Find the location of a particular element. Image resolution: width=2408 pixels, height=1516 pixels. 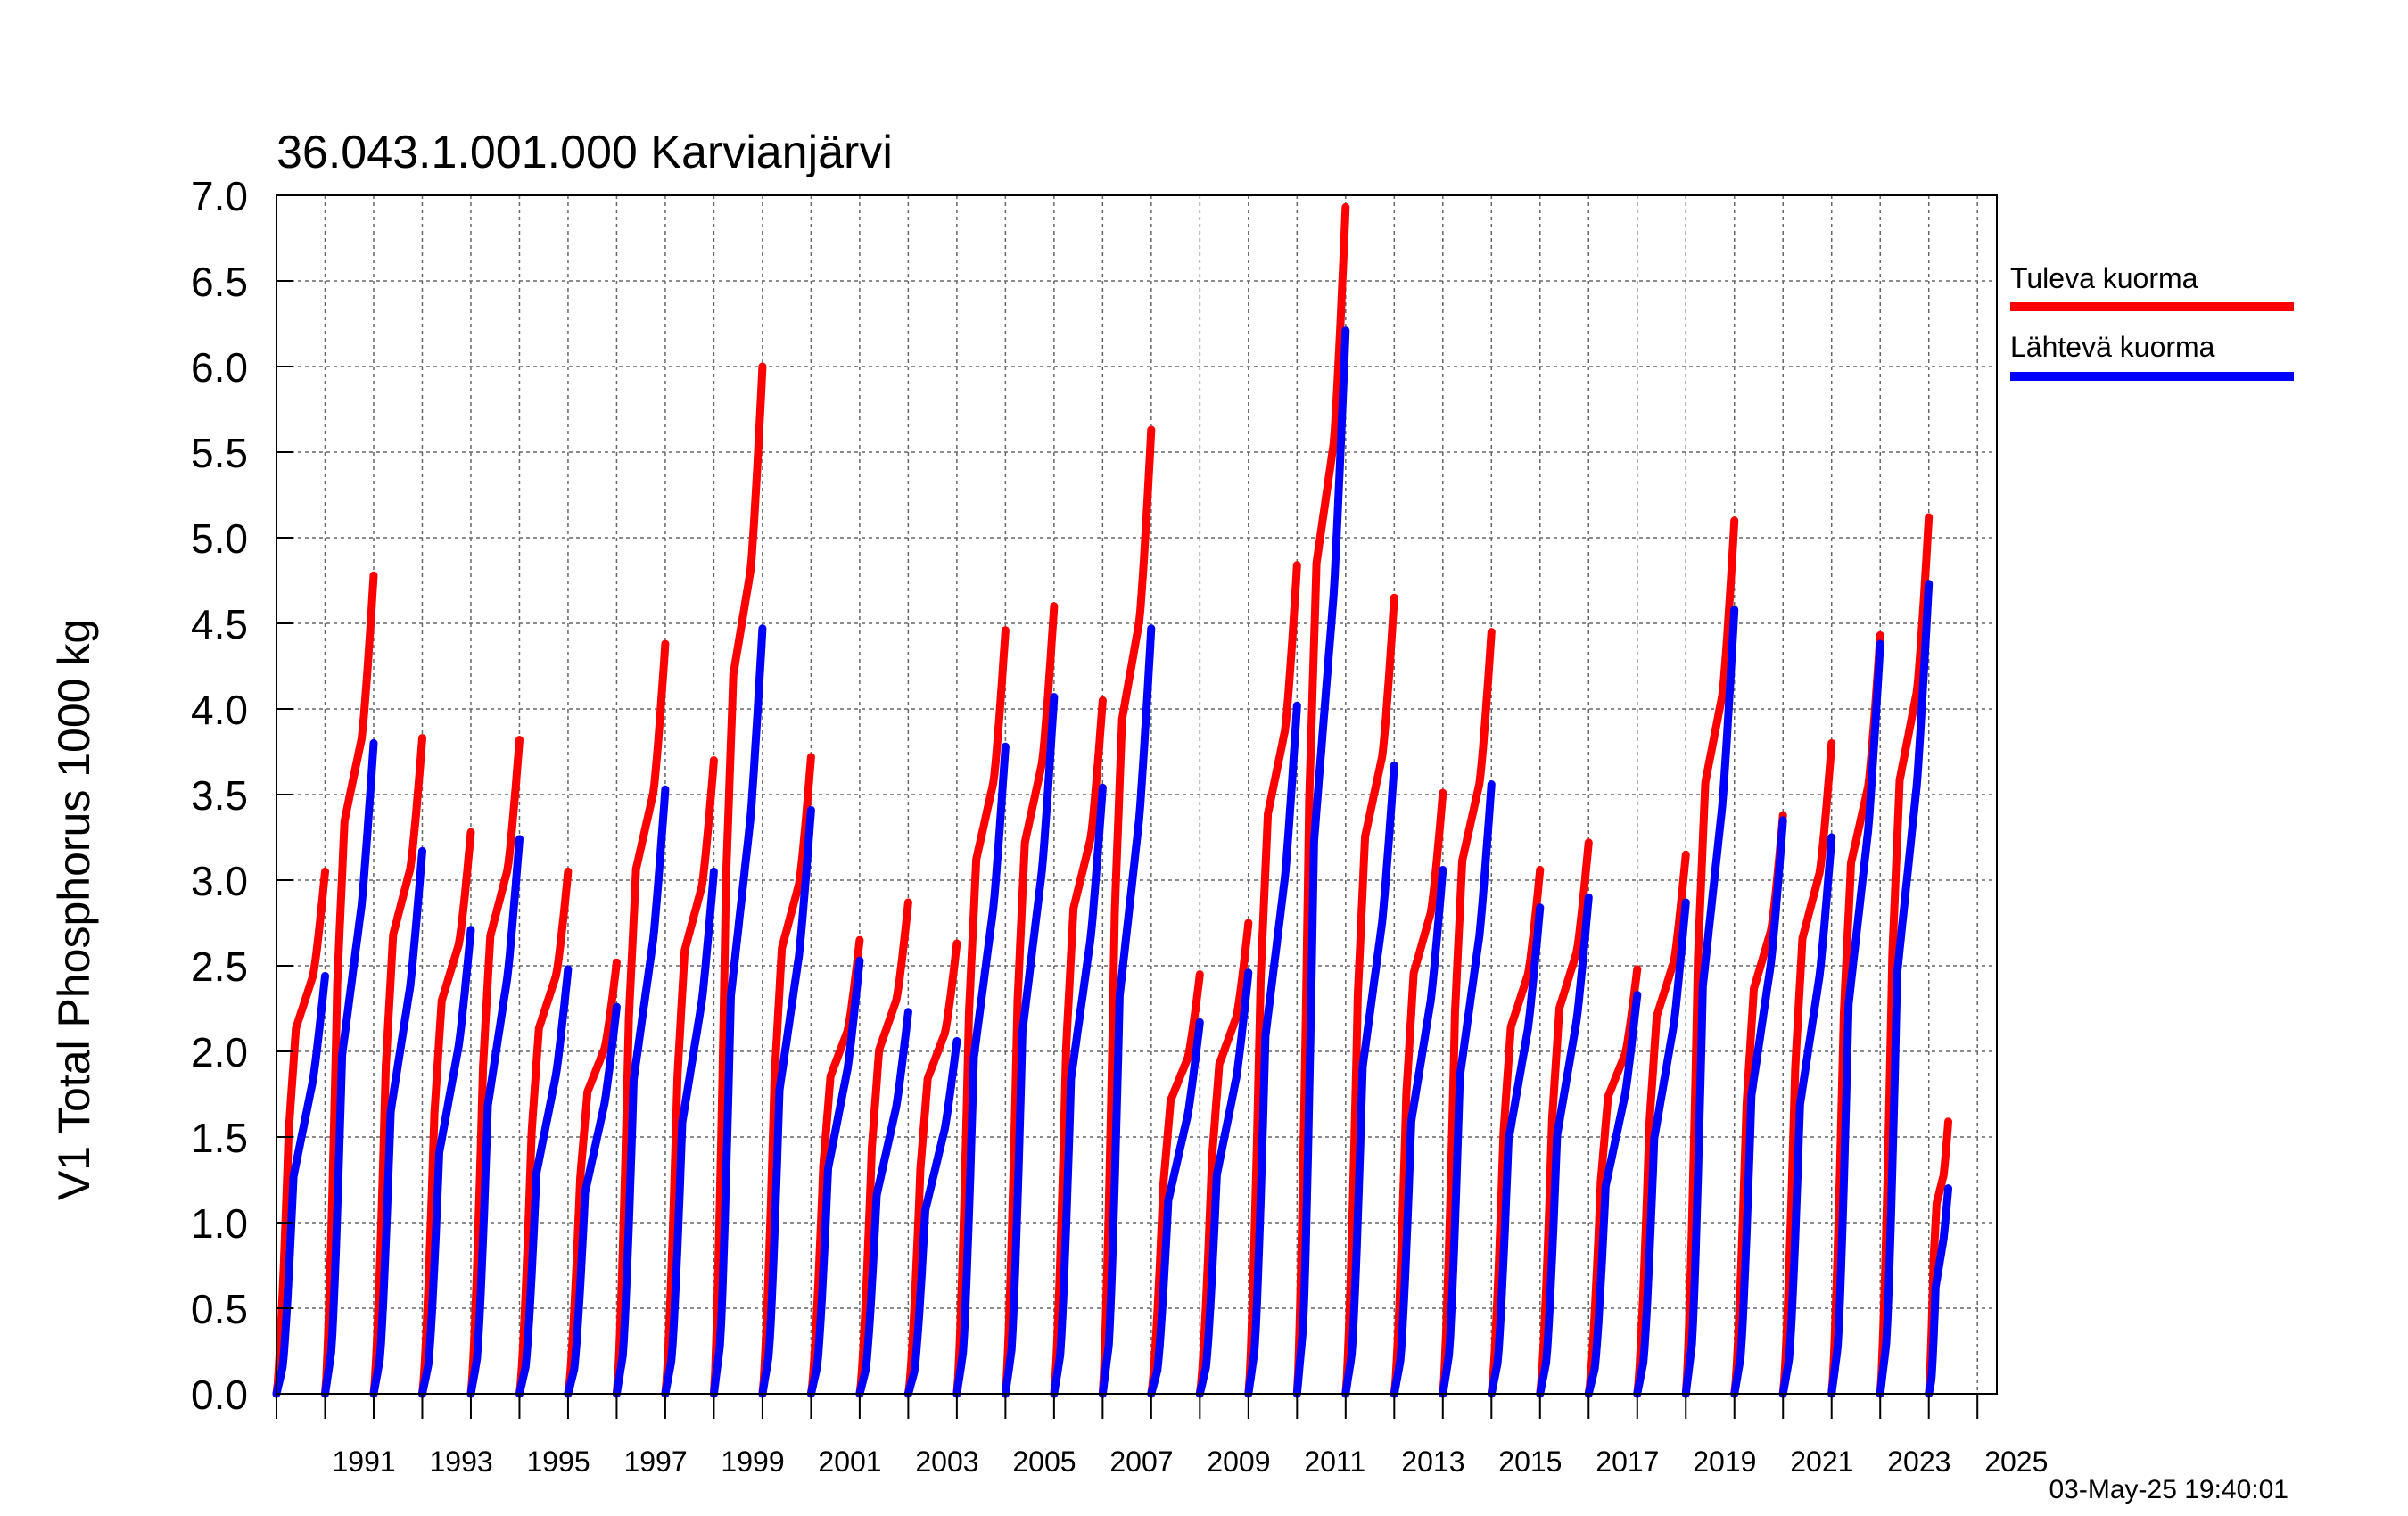

y-tick-label: 2.5 is located at coordinates (219, 966).